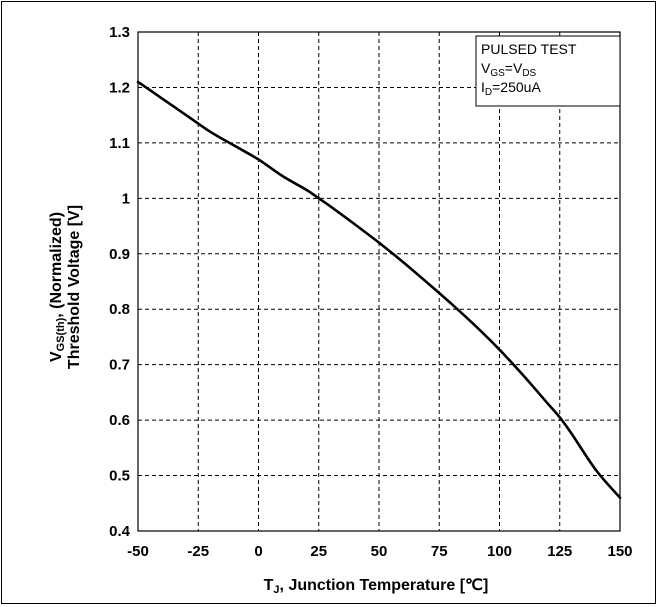  I want to click on x-tick-label: 0, so click(258, 551).